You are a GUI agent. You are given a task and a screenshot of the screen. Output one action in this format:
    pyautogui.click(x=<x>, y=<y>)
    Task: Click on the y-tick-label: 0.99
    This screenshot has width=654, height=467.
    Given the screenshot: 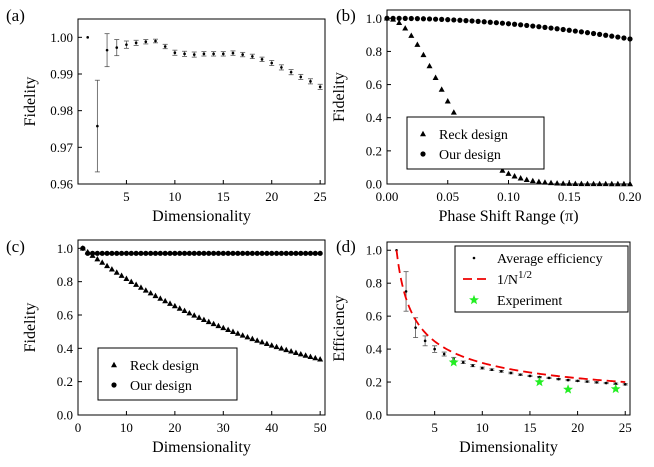 What is the action you would take?
    pyautogui.click(x=61, y=74)
    